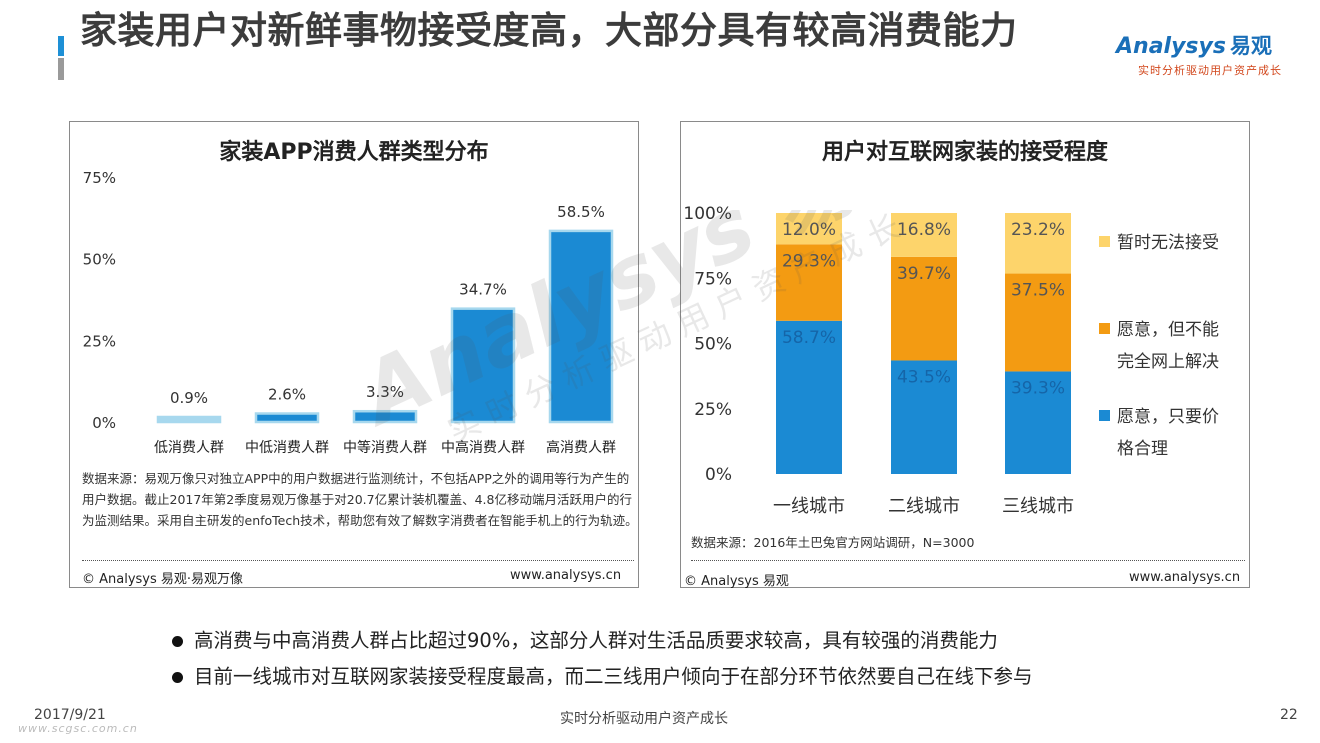 This screenshot has width=1320, height=743. Describe the element at coordinates (61, 69) in the screenshot. I see `title-accent-bar-grey` at that location.